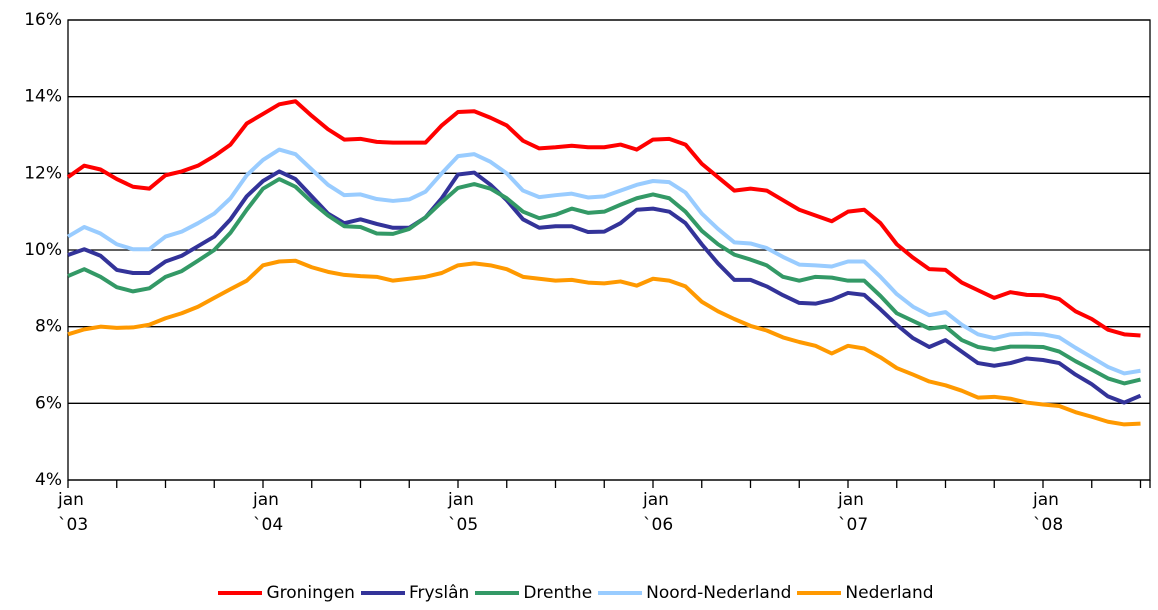  What do you see at coordinates (463, 512) in the screenshot?
I see `x-tick-label: jan `05` at bounding box center [463, 512].